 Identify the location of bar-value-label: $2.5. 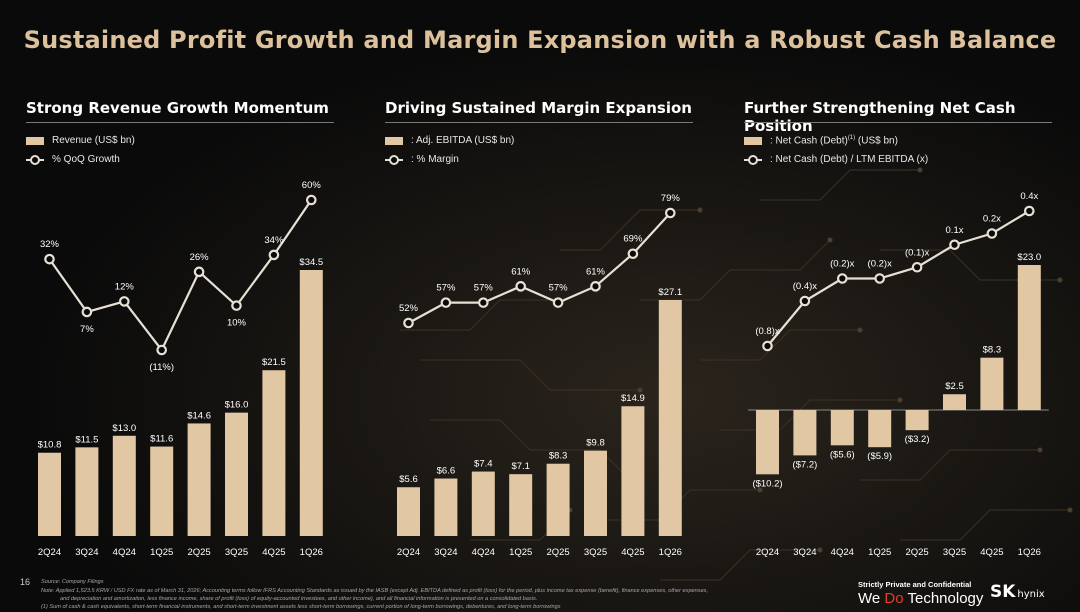
(954, 386).